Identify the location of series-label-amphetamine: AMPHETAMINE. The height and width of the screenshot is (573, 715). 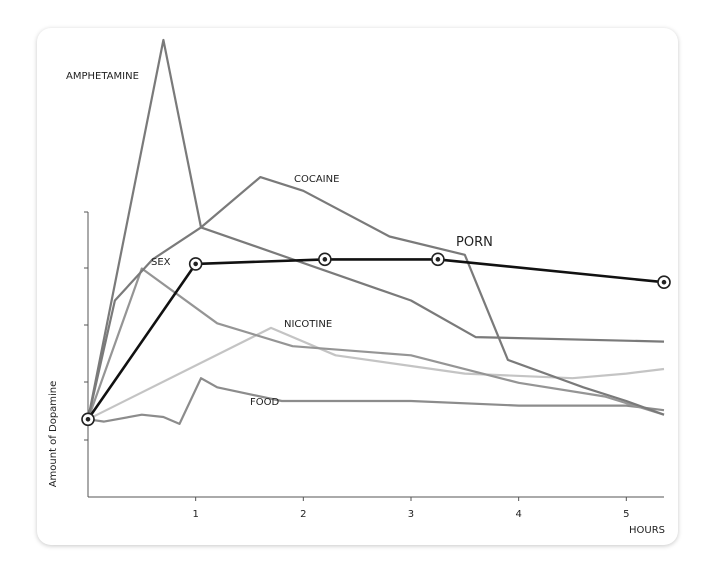
(102, 76).